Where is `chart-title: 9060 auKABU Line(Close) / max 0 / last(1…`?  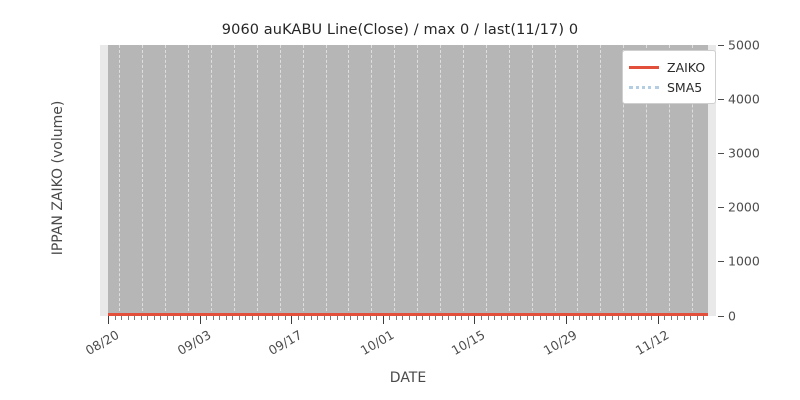
chart-title: 9060 auKABU Line(Close) / max 0 / last(1… is located at coordinates (400, 30).